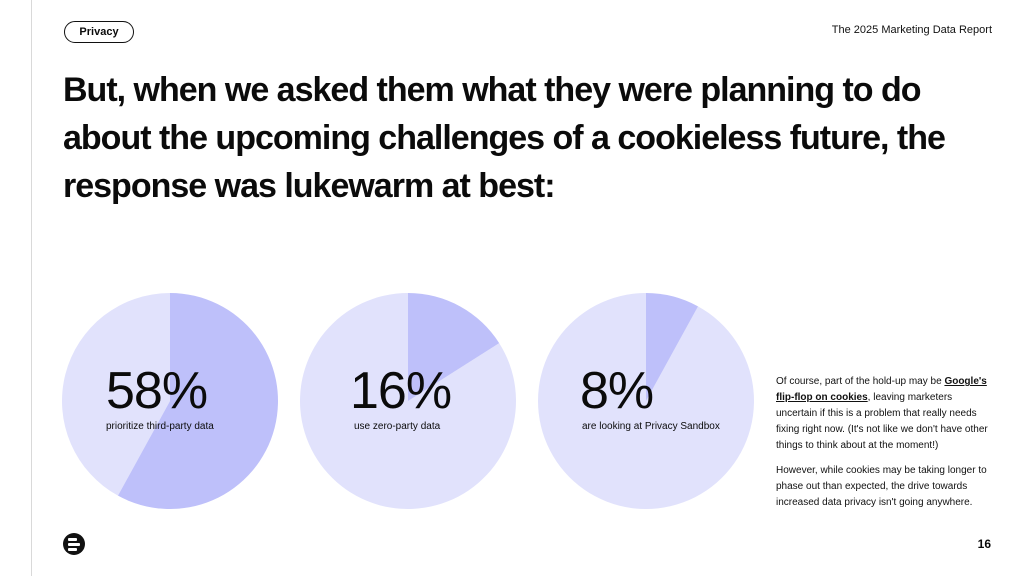  I want to click on section-tag: Privacy, so click(99, 32).